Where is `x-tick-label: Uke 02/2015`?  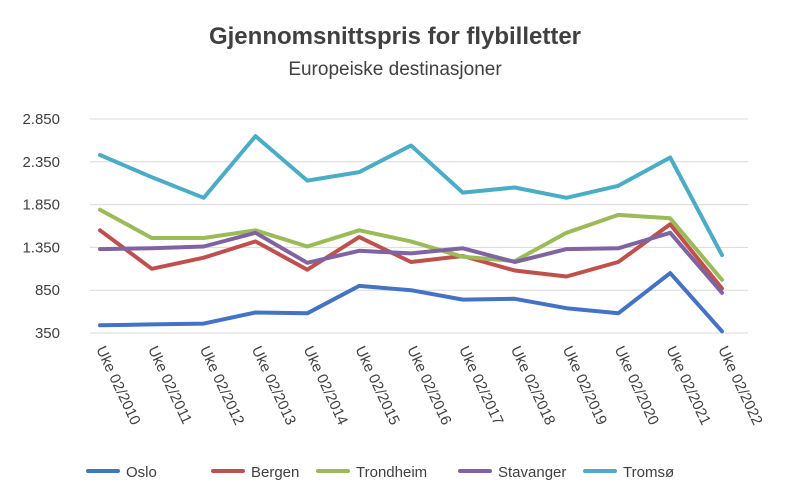
x-tick-label: Uke 02/2015 is located at coordinates (377, 386).